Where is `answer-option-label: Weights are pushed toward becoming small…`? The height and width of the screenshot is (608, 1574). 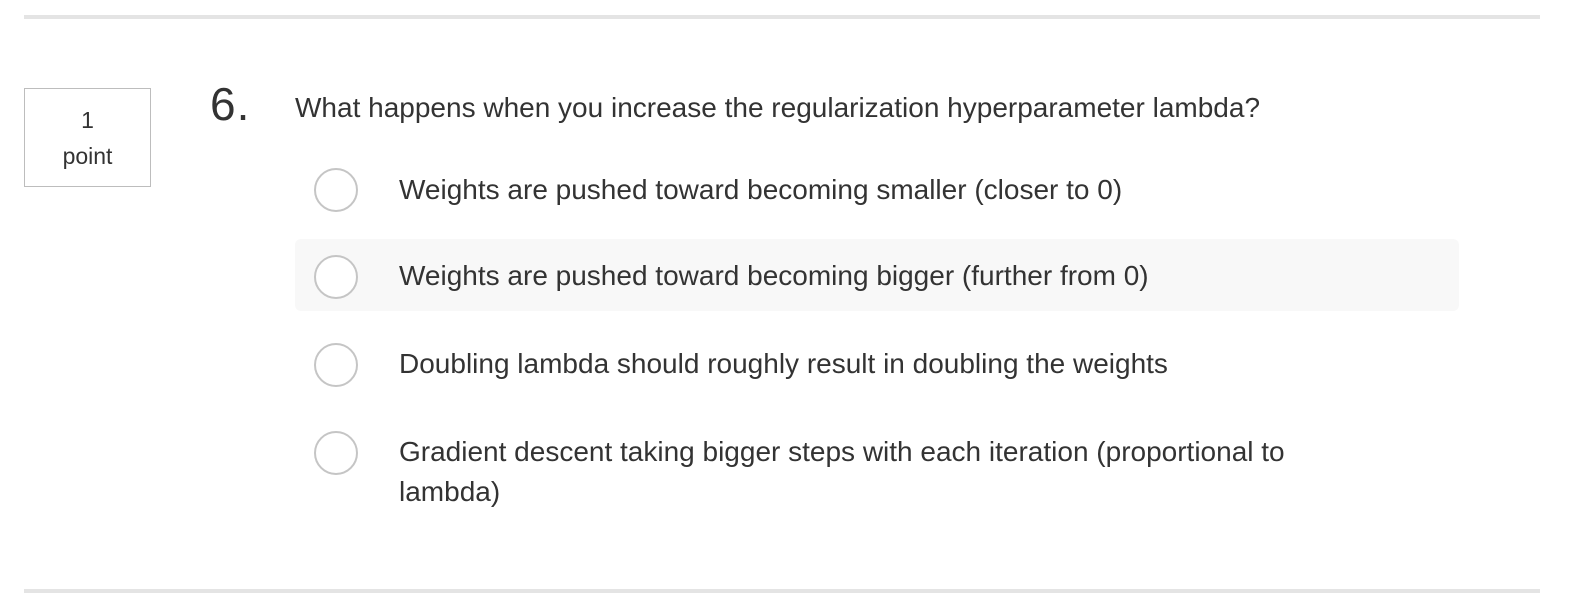
answer-option-label: Weights are pushed toward becoming small… is located at coordinates (761, 189).